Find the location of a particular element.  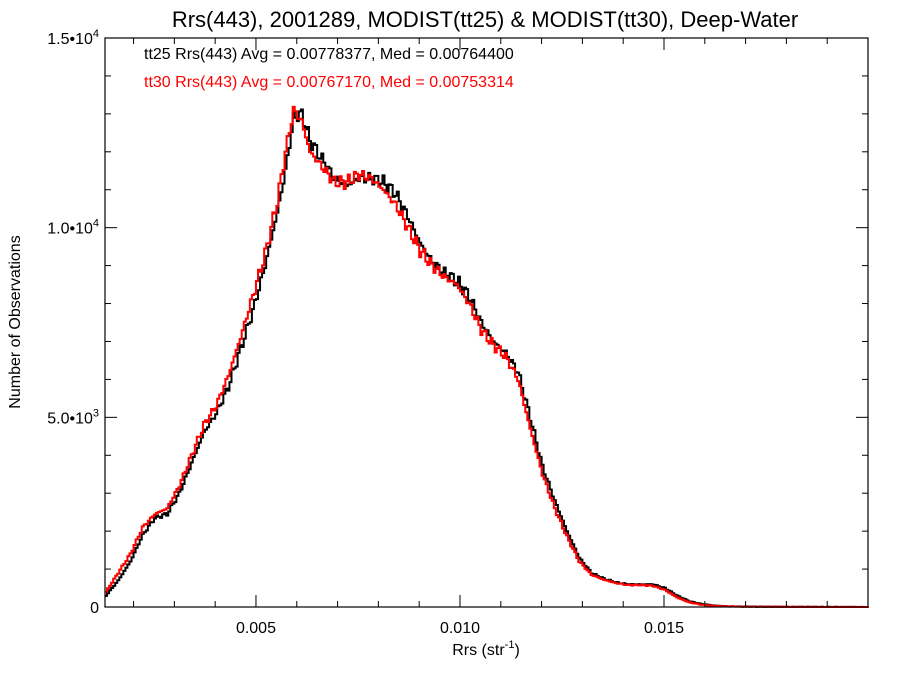

y-tick-label: 0 is located at coordinates (94, 608).